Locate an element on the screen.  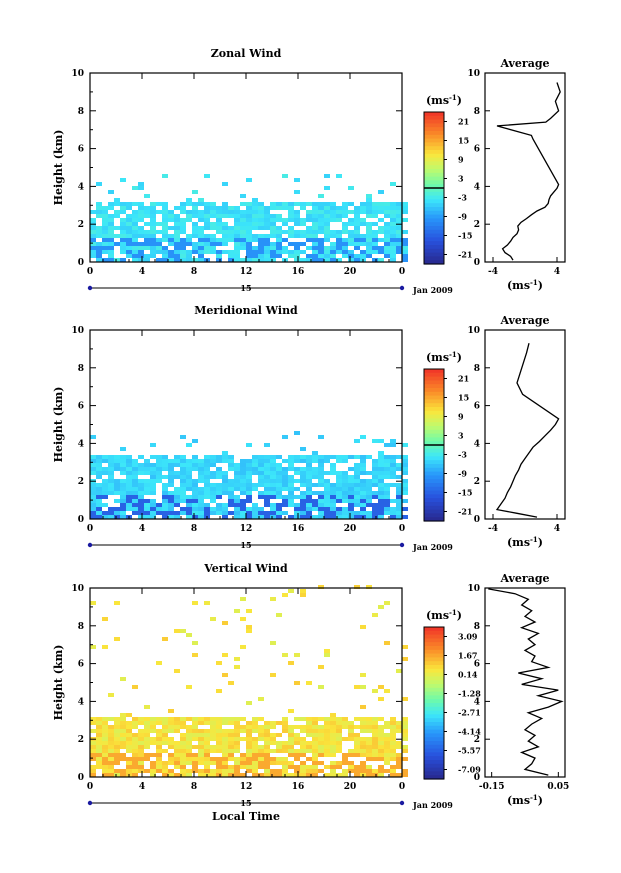
x-tick-label: 12 is located at coordinates (246, 529).